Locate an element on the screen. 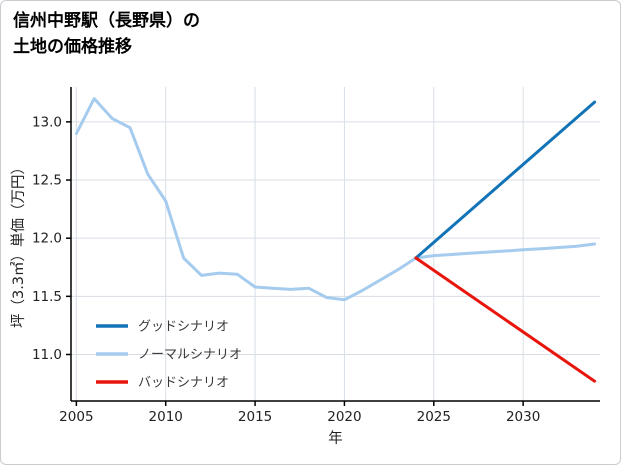 This screenshot has width=621, height=465. legend-label-good-scenario: グッドシナリオ is located at coordinates (183, 327).